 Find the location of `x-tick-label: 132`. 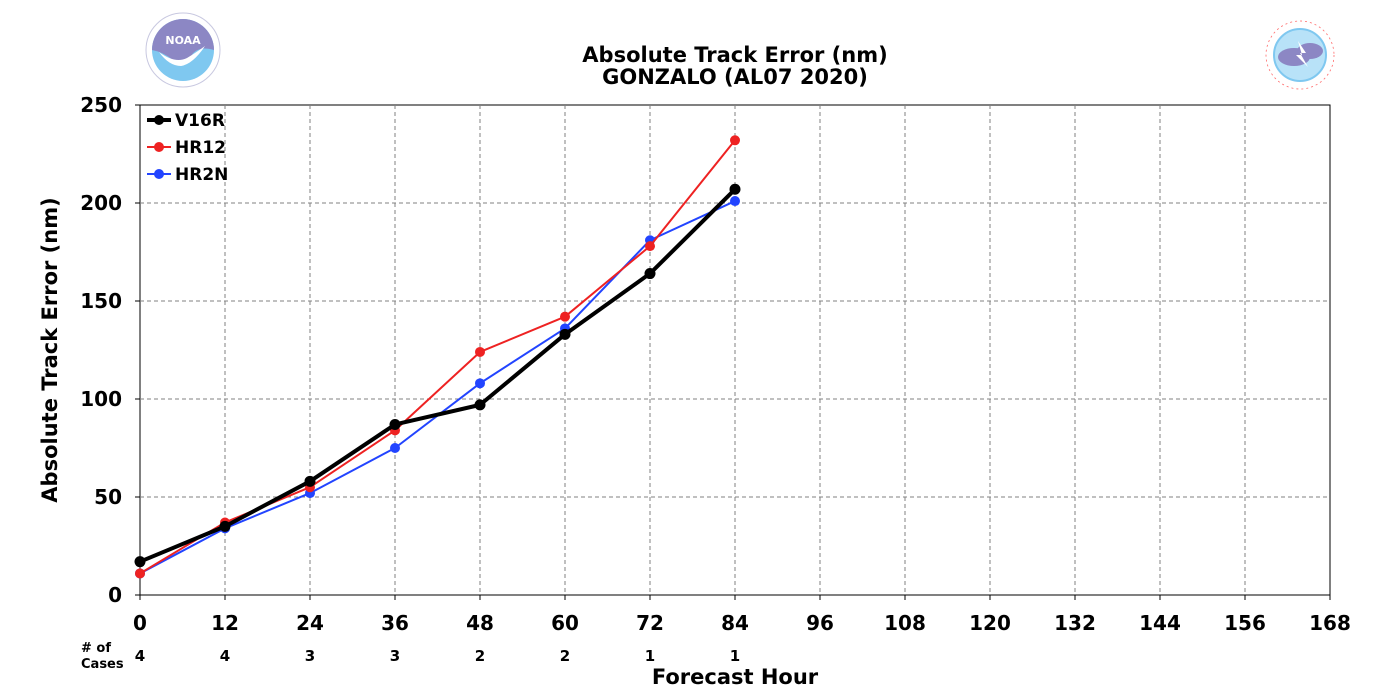

x-tick-label: 132 is located at coordinates (1075, 623).